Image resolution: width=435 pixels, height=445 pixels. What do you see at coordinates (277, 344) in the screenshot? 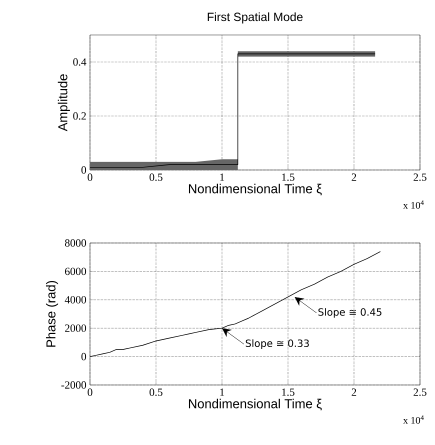
I see `annotation: Slope ≅ 0.33` at bounding box center [277, 344].